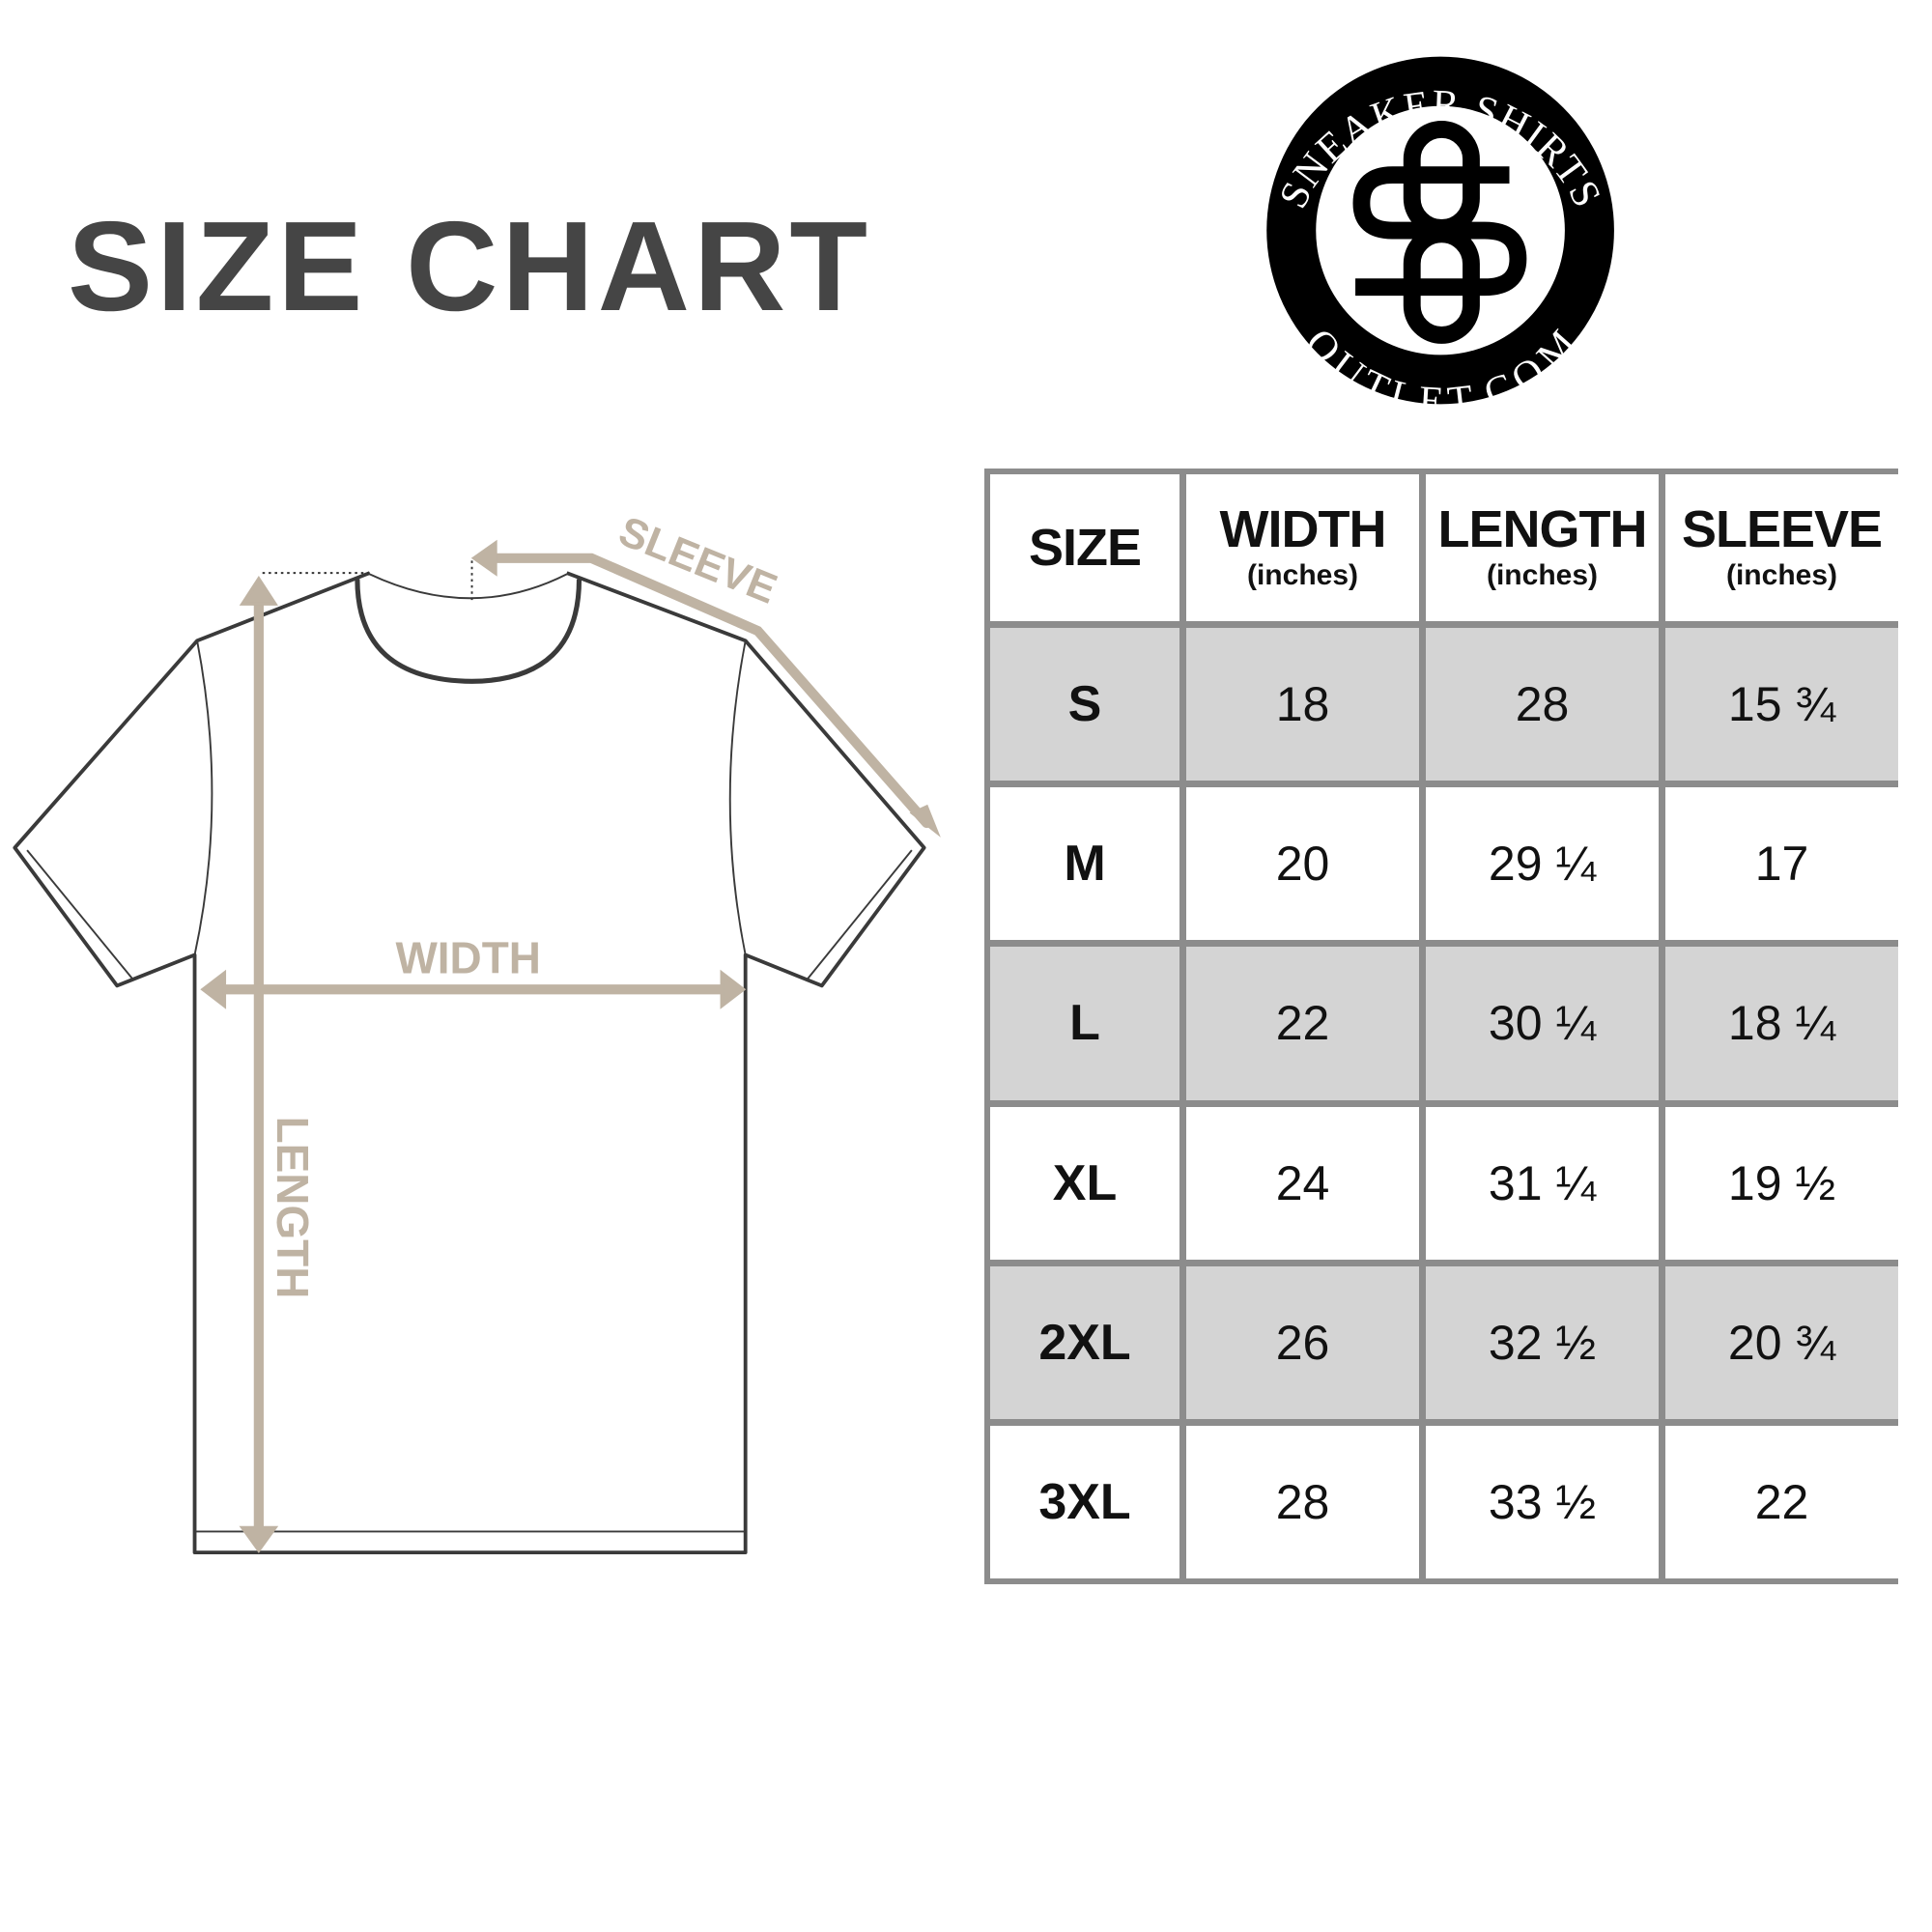  What do you see at coordinates (697, 560) in the screenshot?
I see `sleeve-label: SLEEVE` at bounding box center [697, 560].